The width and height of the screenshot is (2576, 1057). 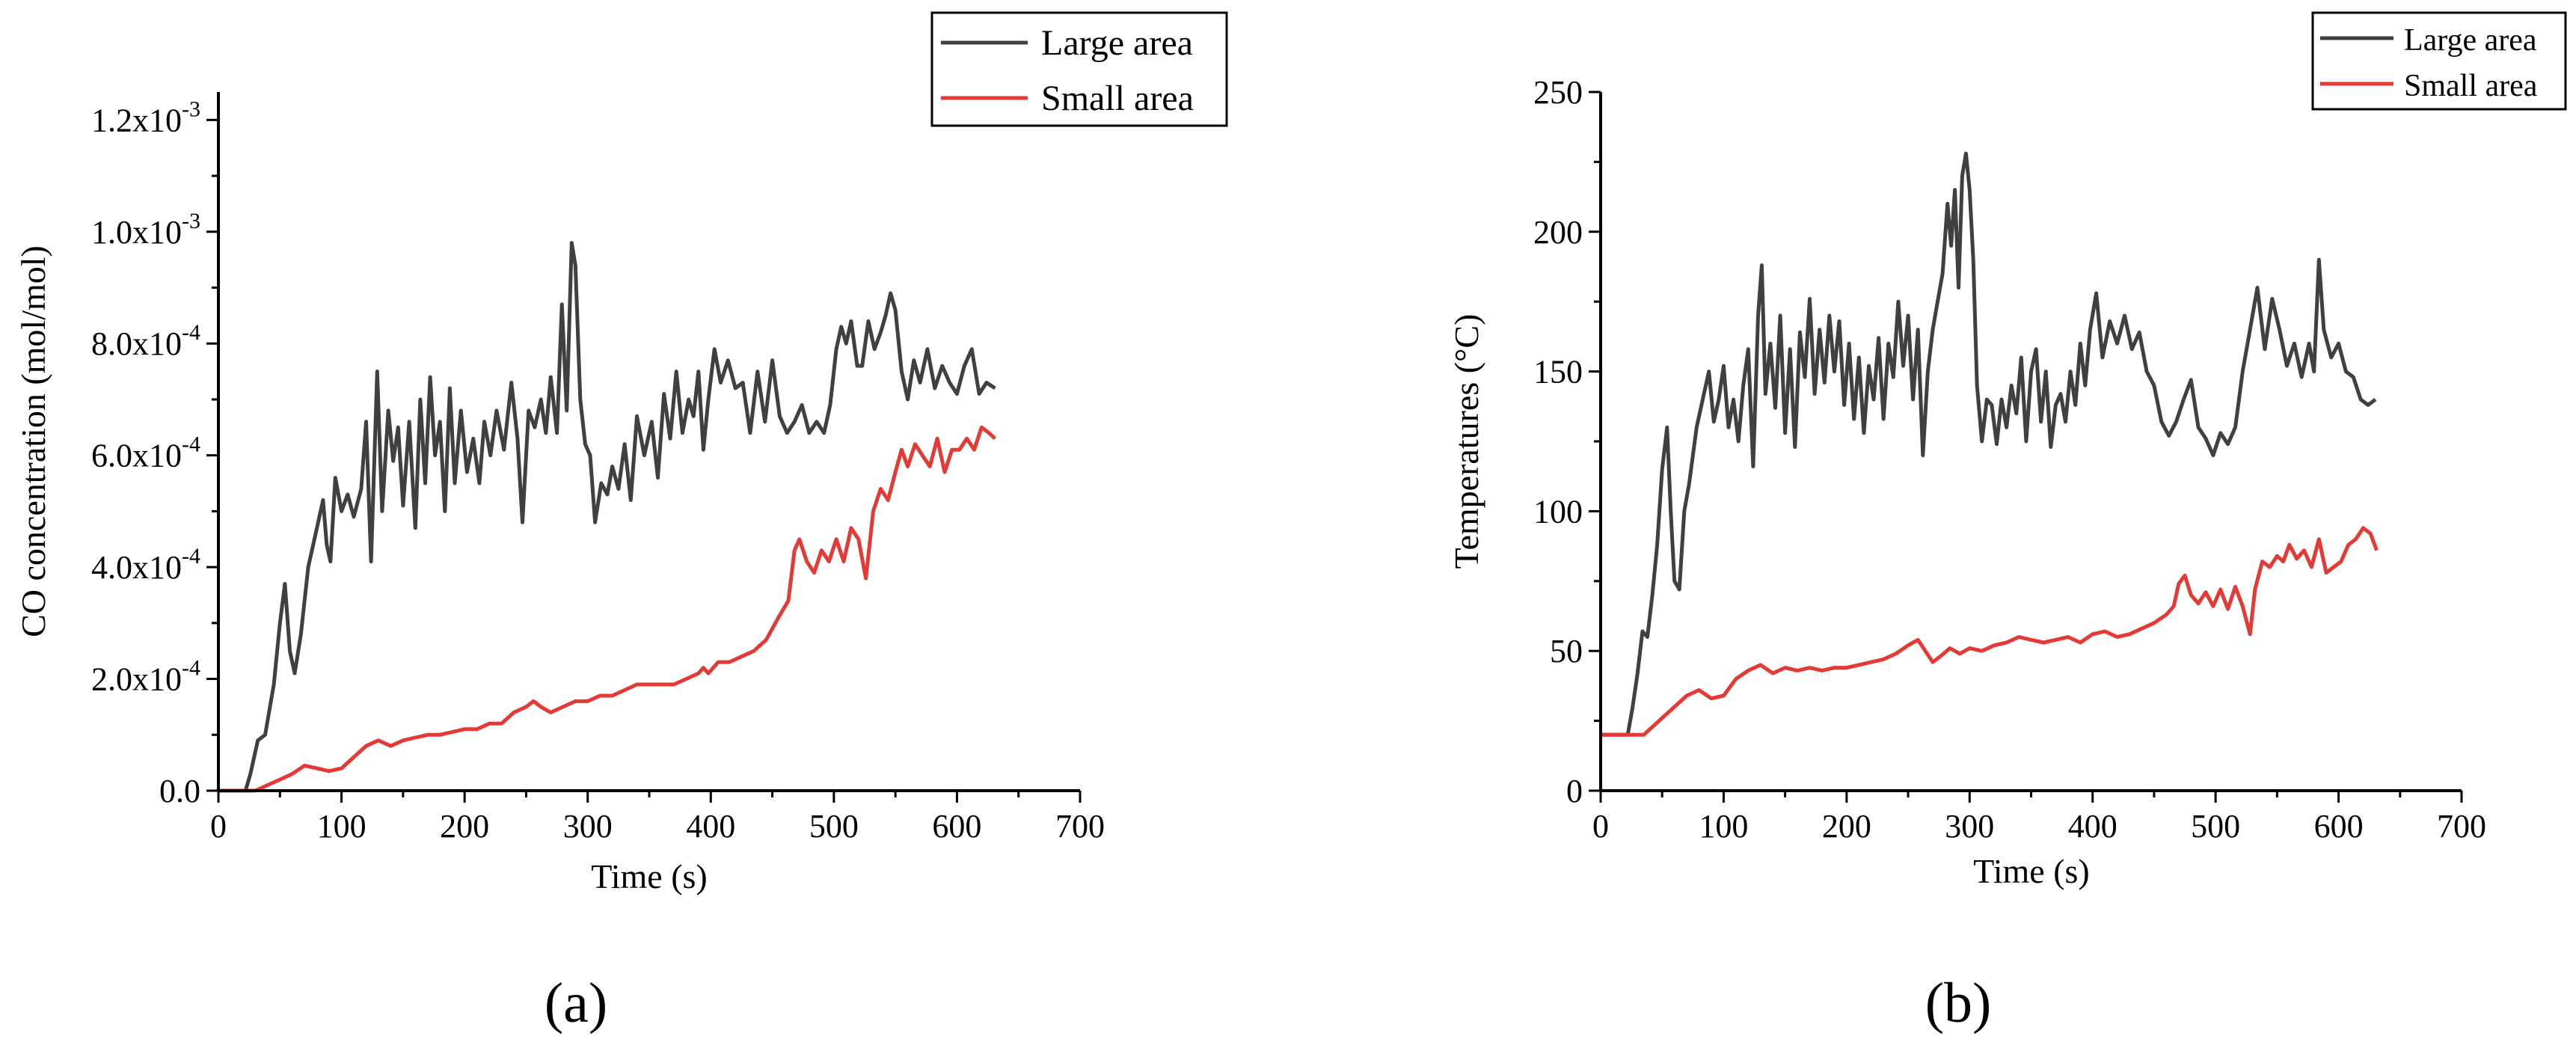 What do you see at coordinates (1558, 232) in the screenshot?
I see `panel-b-y-tick-label: 200` at bounding box center [1558, 232].